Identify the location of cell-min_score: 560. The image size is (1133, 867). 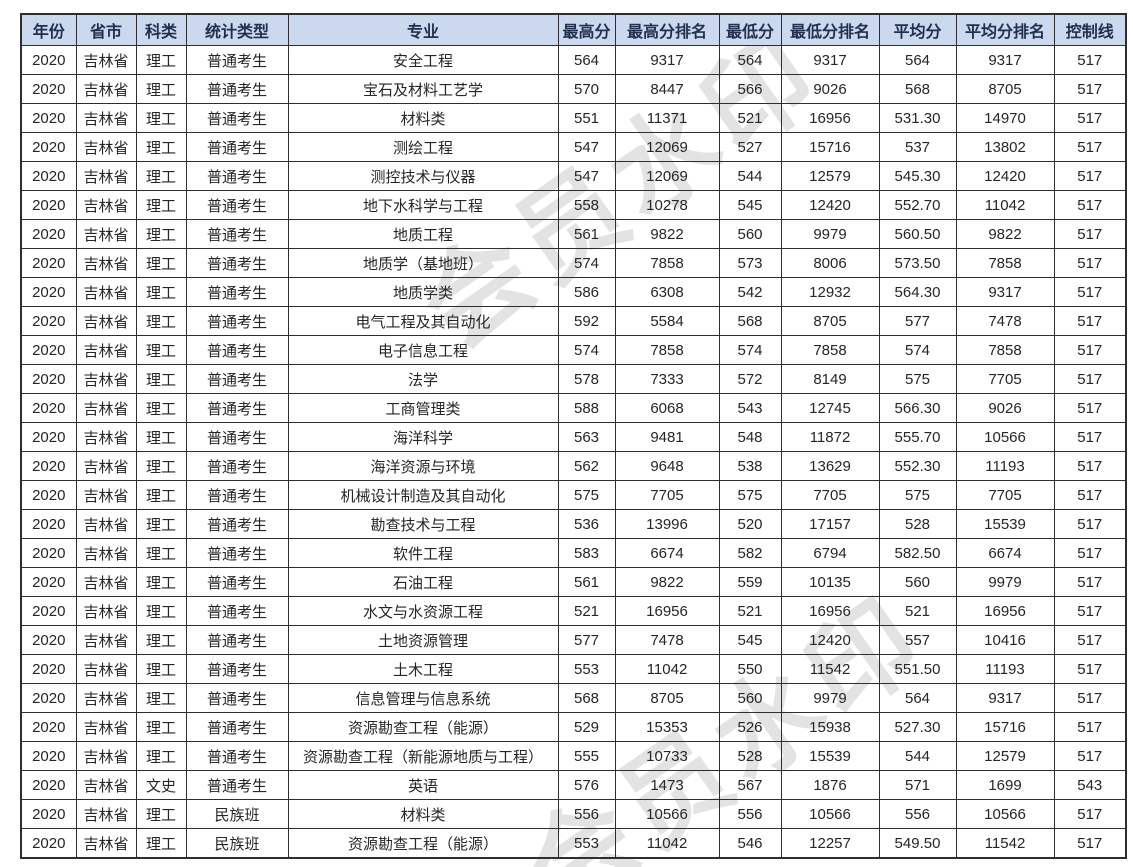
(750, 234).